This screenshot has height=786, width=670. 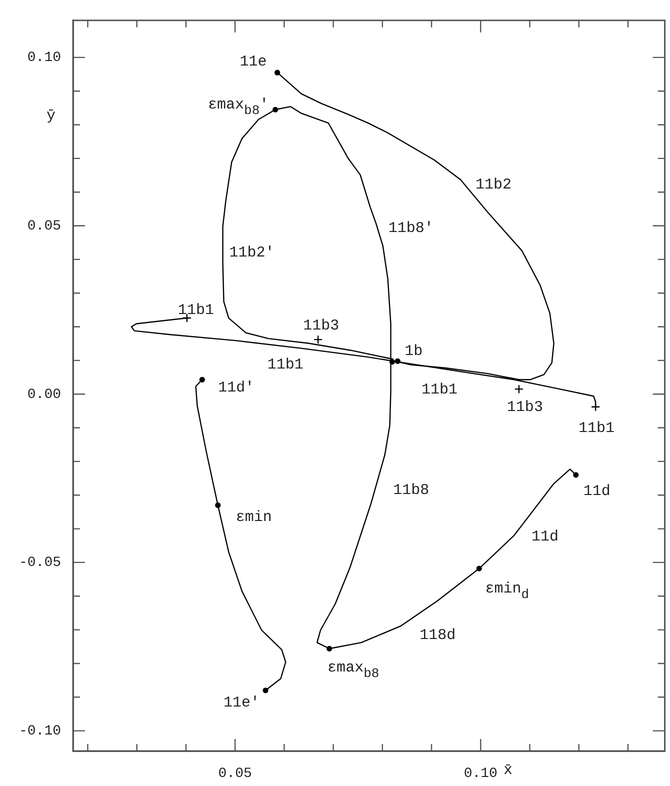 I want to click on annotation: 11b2', so click(x=251, y=253).